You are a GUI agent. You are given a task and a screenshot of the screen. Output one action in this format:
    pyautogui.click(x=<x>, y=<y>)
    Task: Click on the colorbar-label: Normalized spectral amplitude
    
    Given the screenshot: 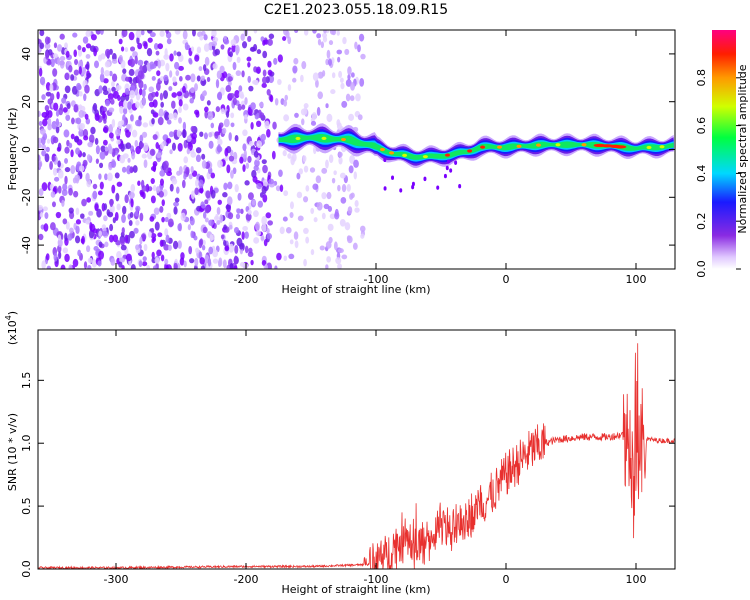 What is the action you would take?
    pyautogui.click(x=742, y=148)
    